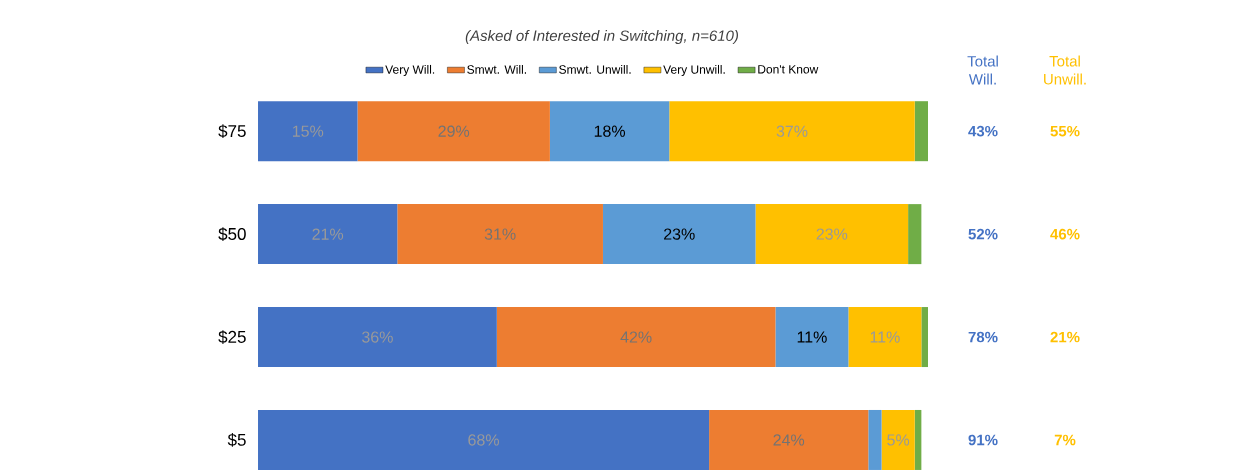 The height and width of the screenshot is (476, 1244). Describe the element at coordinates (788, 69) in the screenshot. I see `legend-label: Don't Know` at that location.